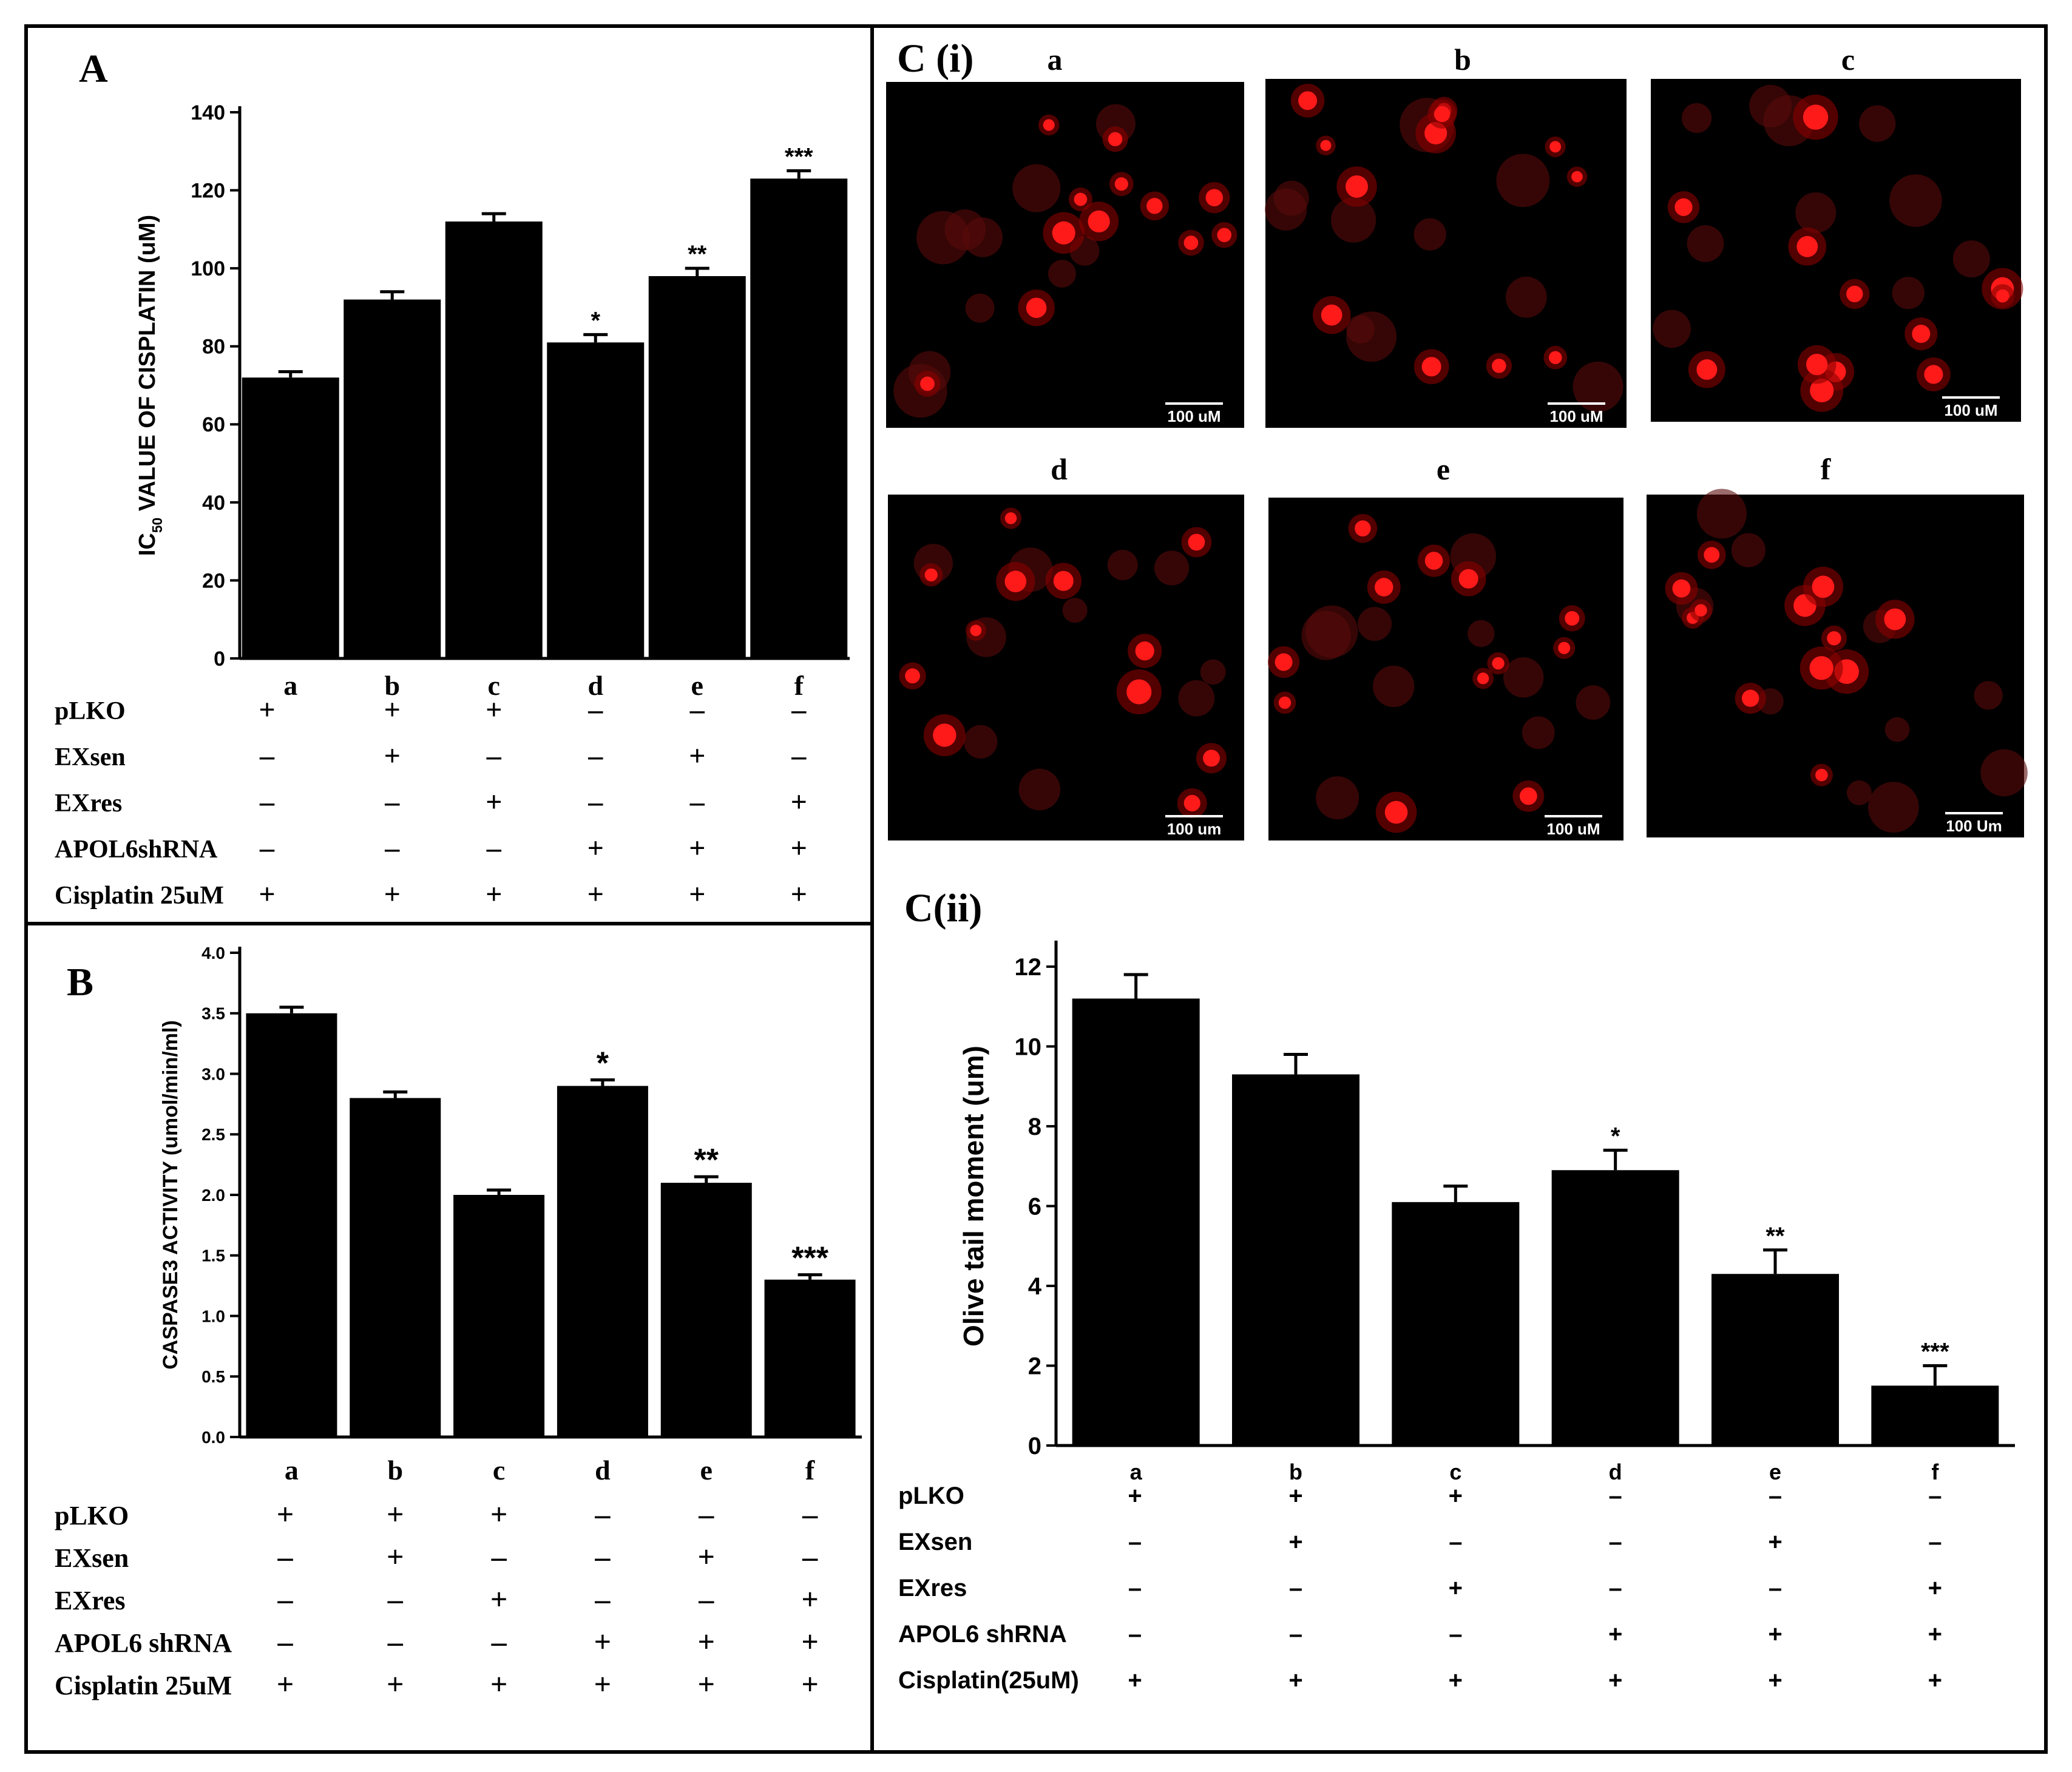 The width and height of the screenshot is (2072, 1772). I want to click on y-axis-label: IC50 VALUE OF CISPLATIN (uM), so click(150, 385).